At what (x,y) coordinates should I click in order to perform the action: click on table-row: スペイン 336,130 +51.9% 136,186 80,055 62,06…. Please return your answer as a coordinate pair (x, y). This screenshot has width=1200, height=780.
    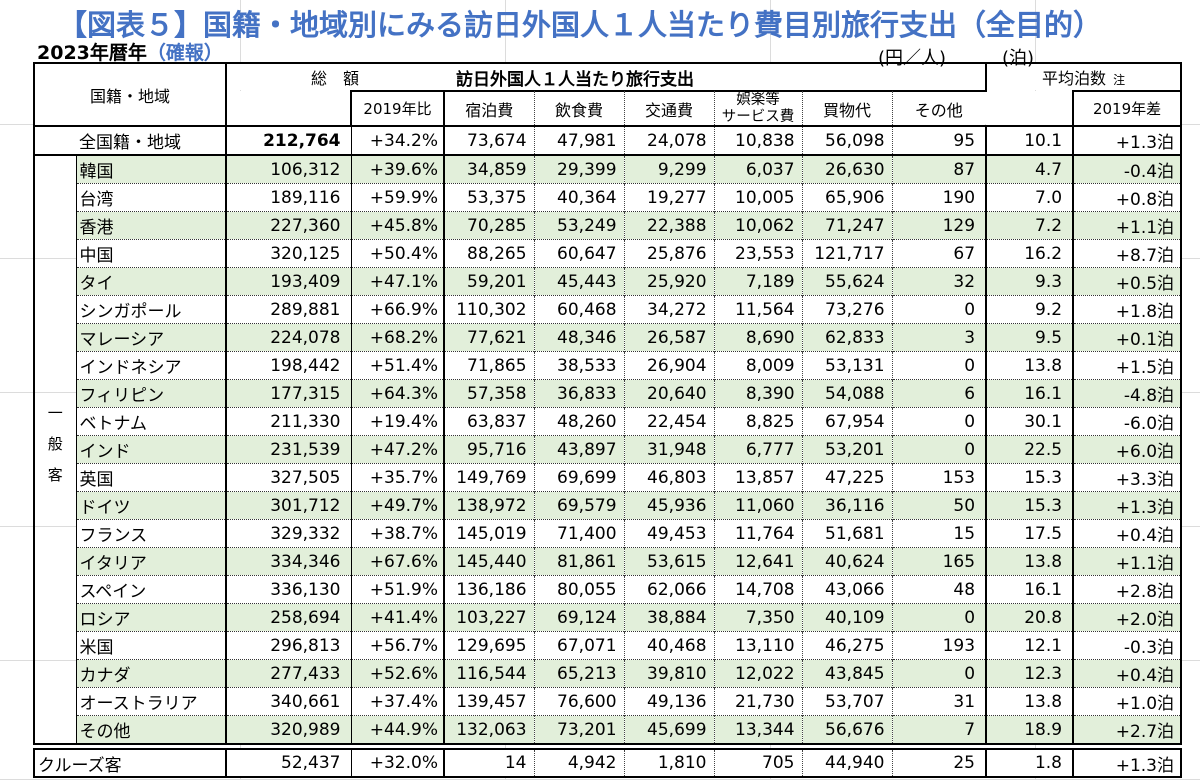
    Looking at the image, I should click on (608, 589).